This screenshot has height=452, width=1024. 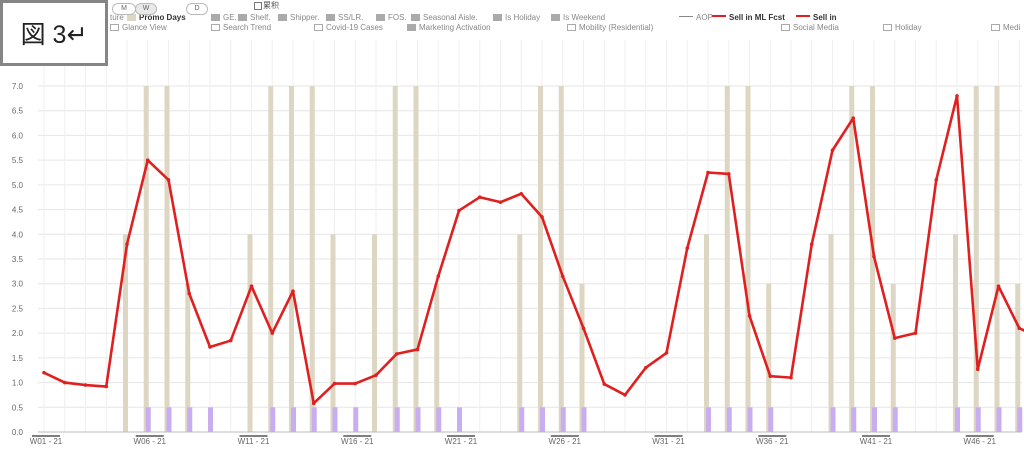 I want to click on legend-item-marketing-activation: Marketing Activation, so click(x=449, y=27).